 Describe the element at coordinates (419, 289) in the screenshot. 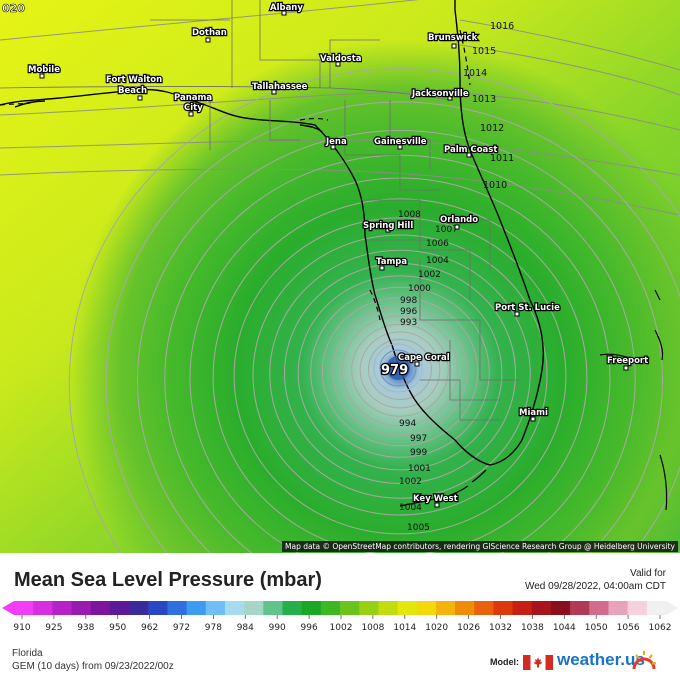

I see `isobar-label: 1000` at that location.